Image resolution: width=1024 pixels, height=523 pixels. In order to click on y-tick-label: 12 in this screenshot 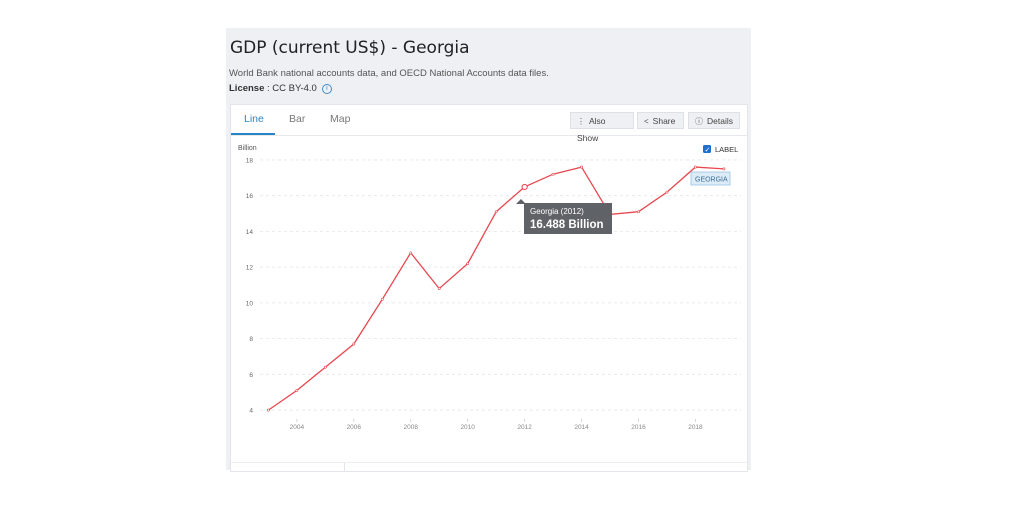, I will do `click(250, 268)`.